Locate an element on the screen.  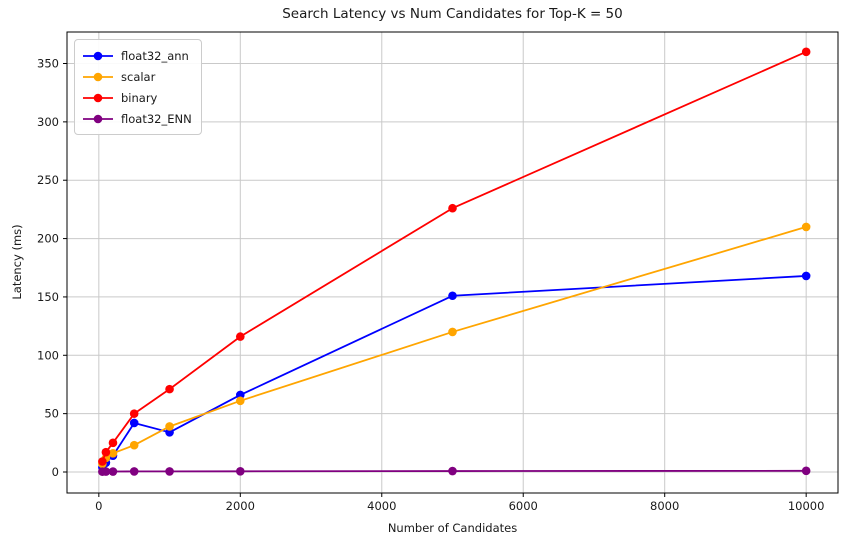
legend-marker-float32_ENN is located at coordinates (98, 118).